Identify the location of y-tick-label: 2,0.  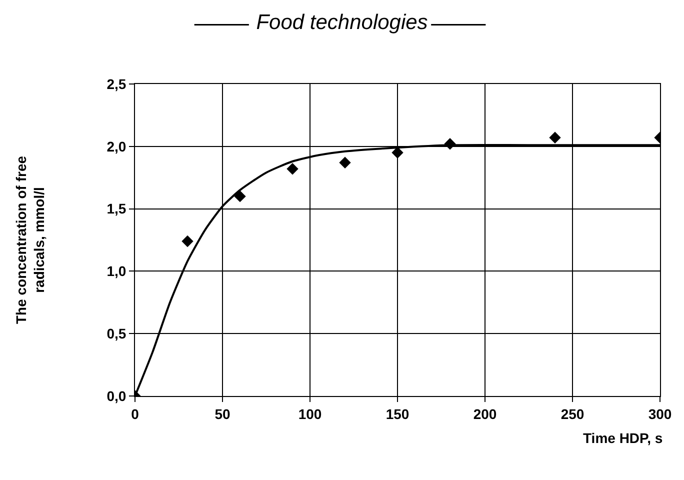
(116, 146).